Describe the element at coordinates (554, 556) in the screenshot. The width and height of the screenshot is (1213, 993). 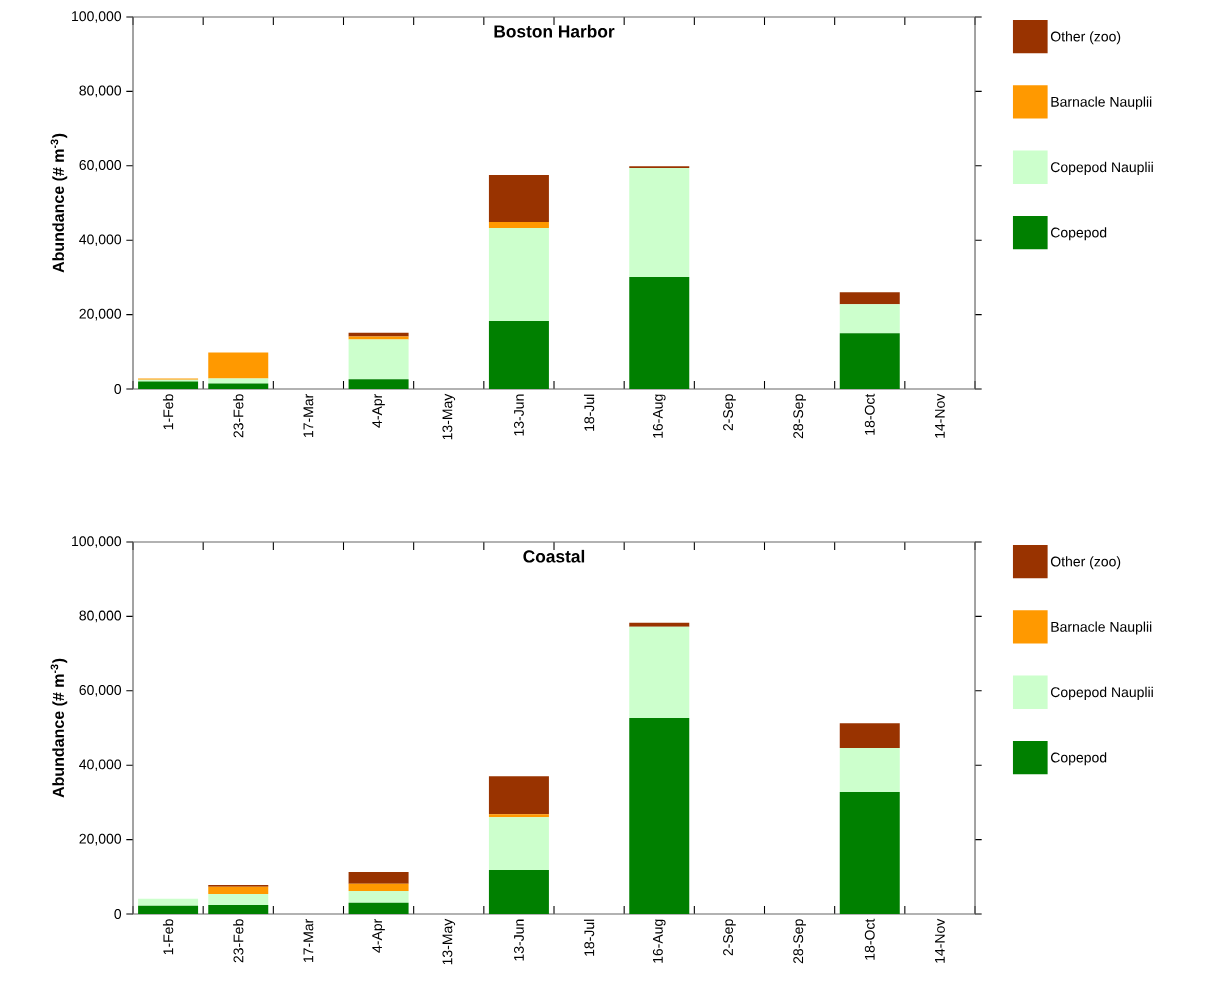
I see `chart-title: Coastal` at that location.